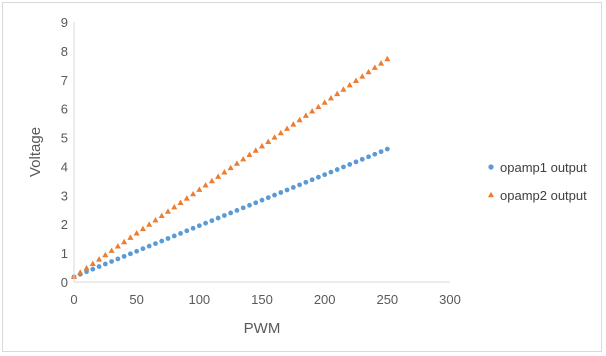  What do you see at coordinates (262, 328) in the screenshot?
I see `x-axis-title: PWM` at bounding box center [262, 328].